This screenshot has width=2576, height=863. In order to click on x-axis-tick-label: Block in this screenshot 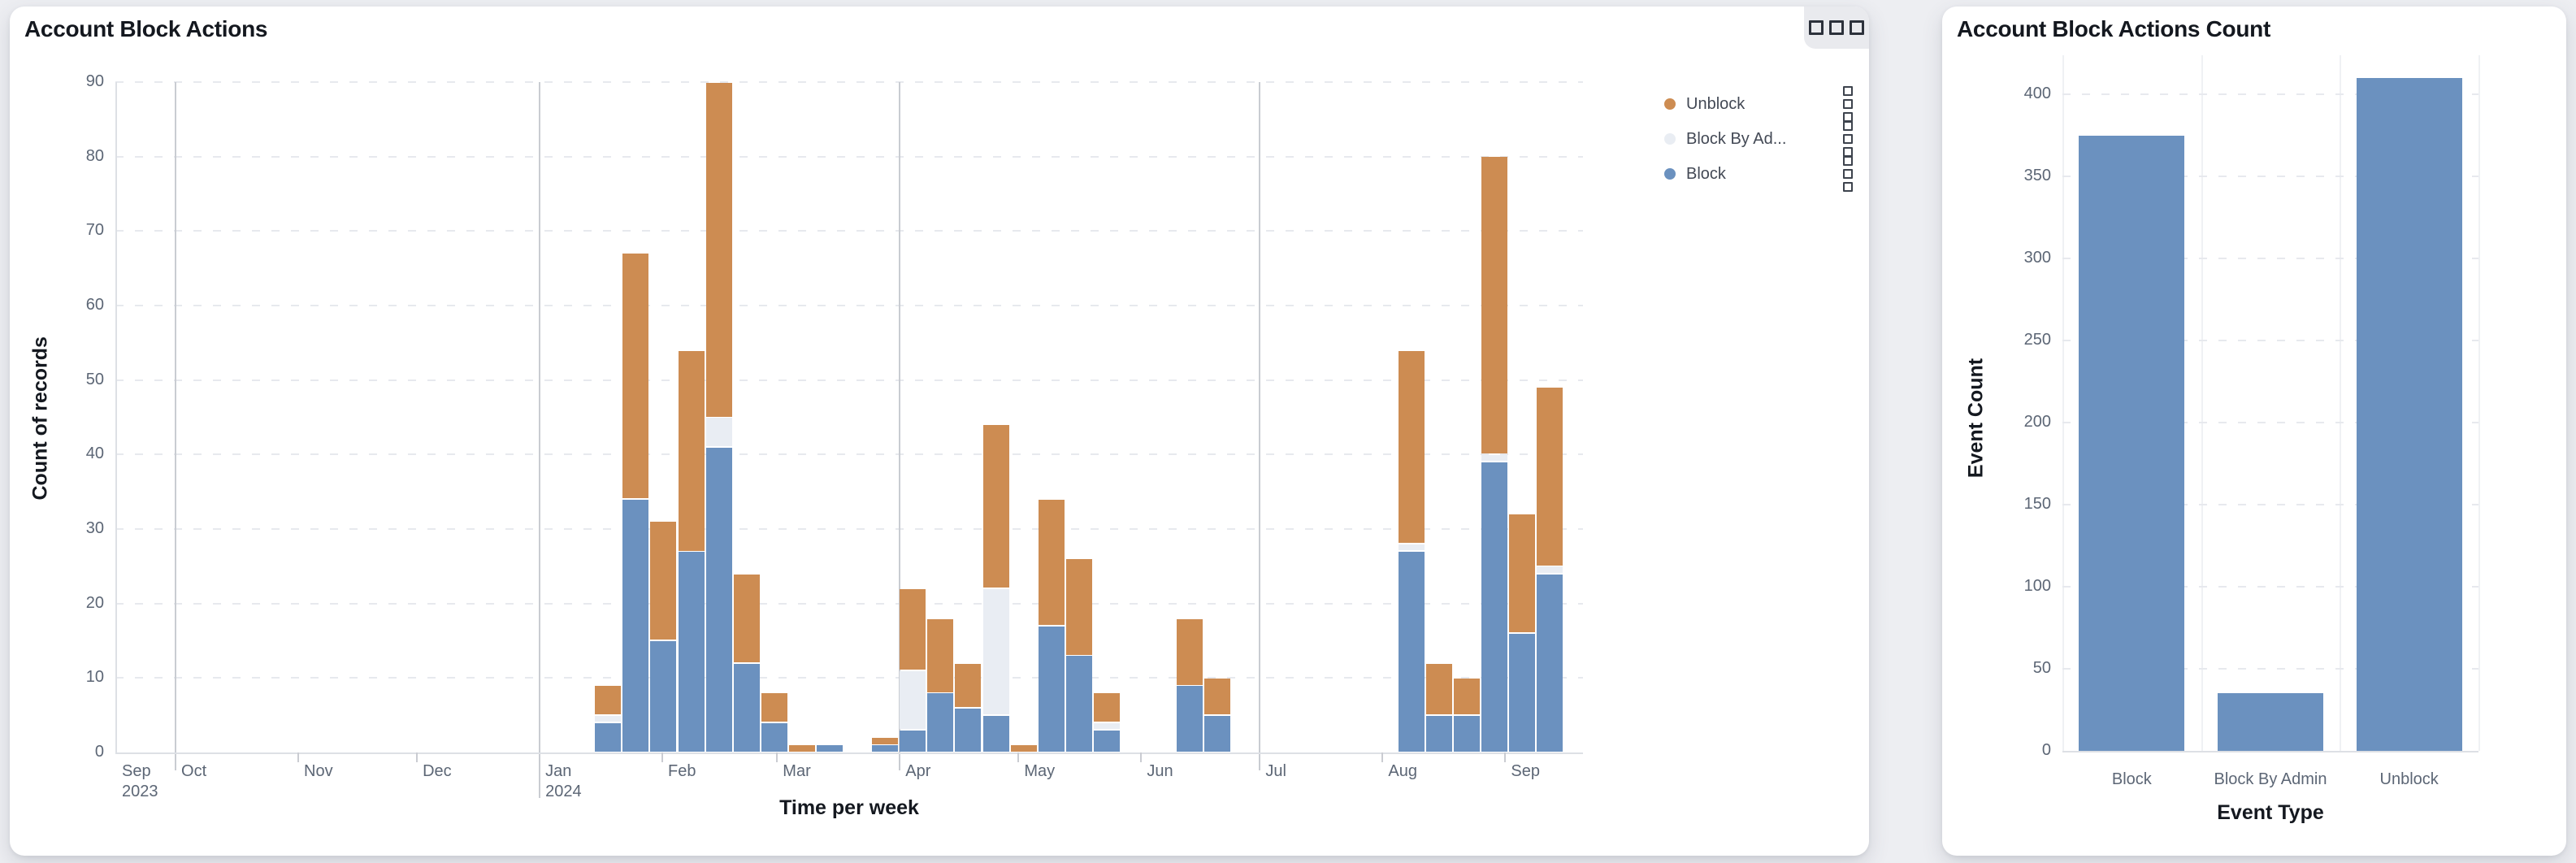, I will do `click(2131, 779)`.